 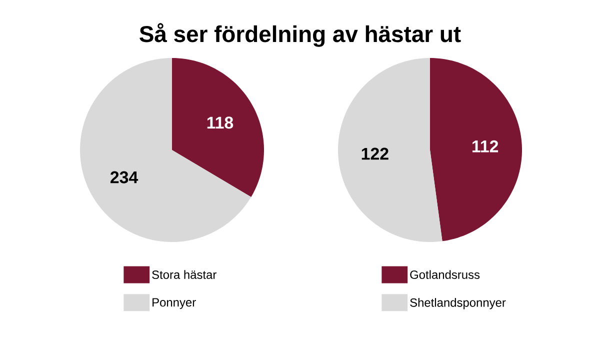 I want to click on data-label: 234, so click(x=124, y=177).